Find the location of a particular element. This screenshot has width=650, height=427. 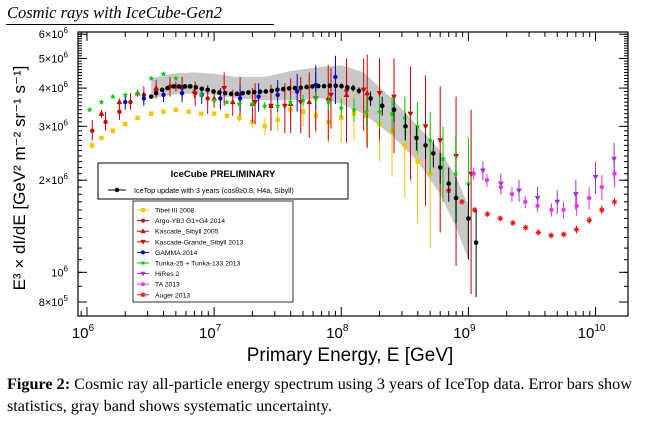

legend-entry-label: Kascade_Sibyll 2005 is located at coordinates (187, 232).